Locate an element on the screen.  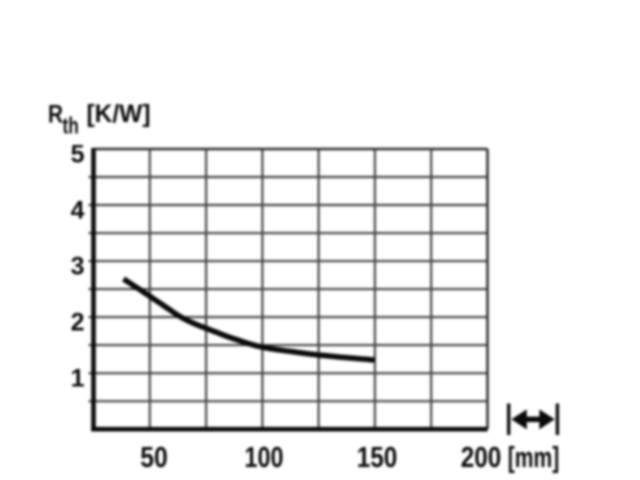
svg-text: 150 is located at coordinates (377, 458).